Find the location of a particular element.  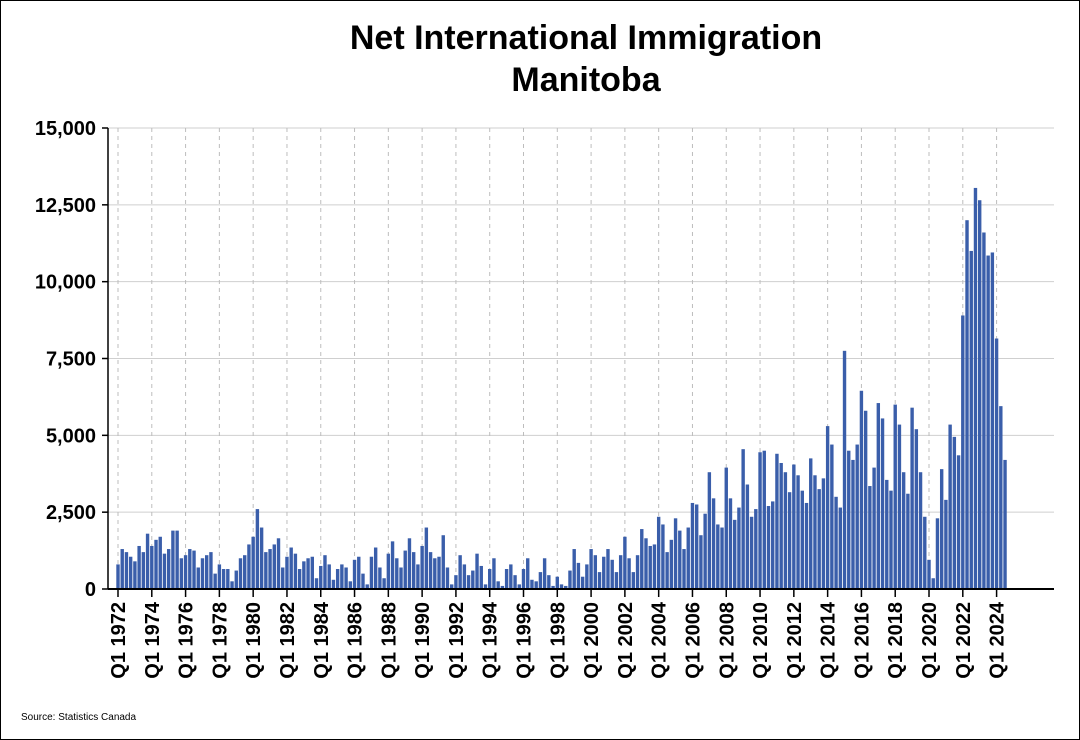

chart-title-line-1: Net International Immigration is located at coordinates (586, 38).